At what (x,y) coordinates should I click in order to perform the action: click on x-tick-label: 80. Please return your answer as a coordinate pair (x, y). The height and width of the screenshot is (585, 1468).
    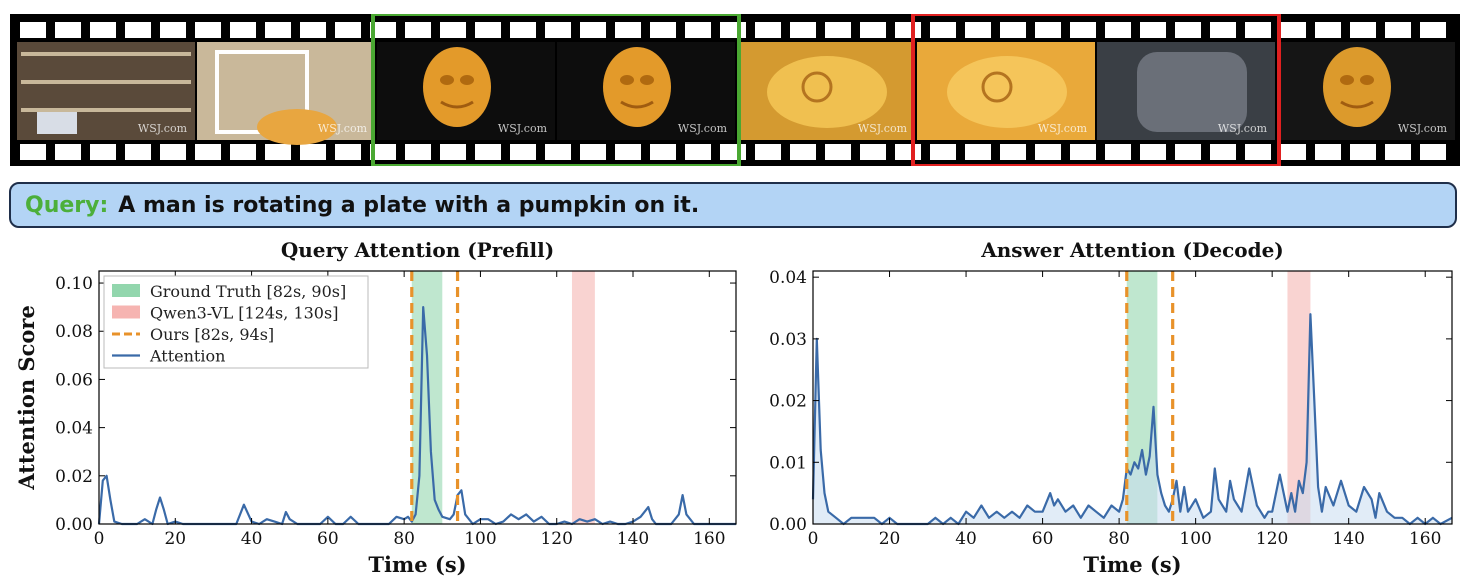
    Looking at the image, I should click on (1119, 539).